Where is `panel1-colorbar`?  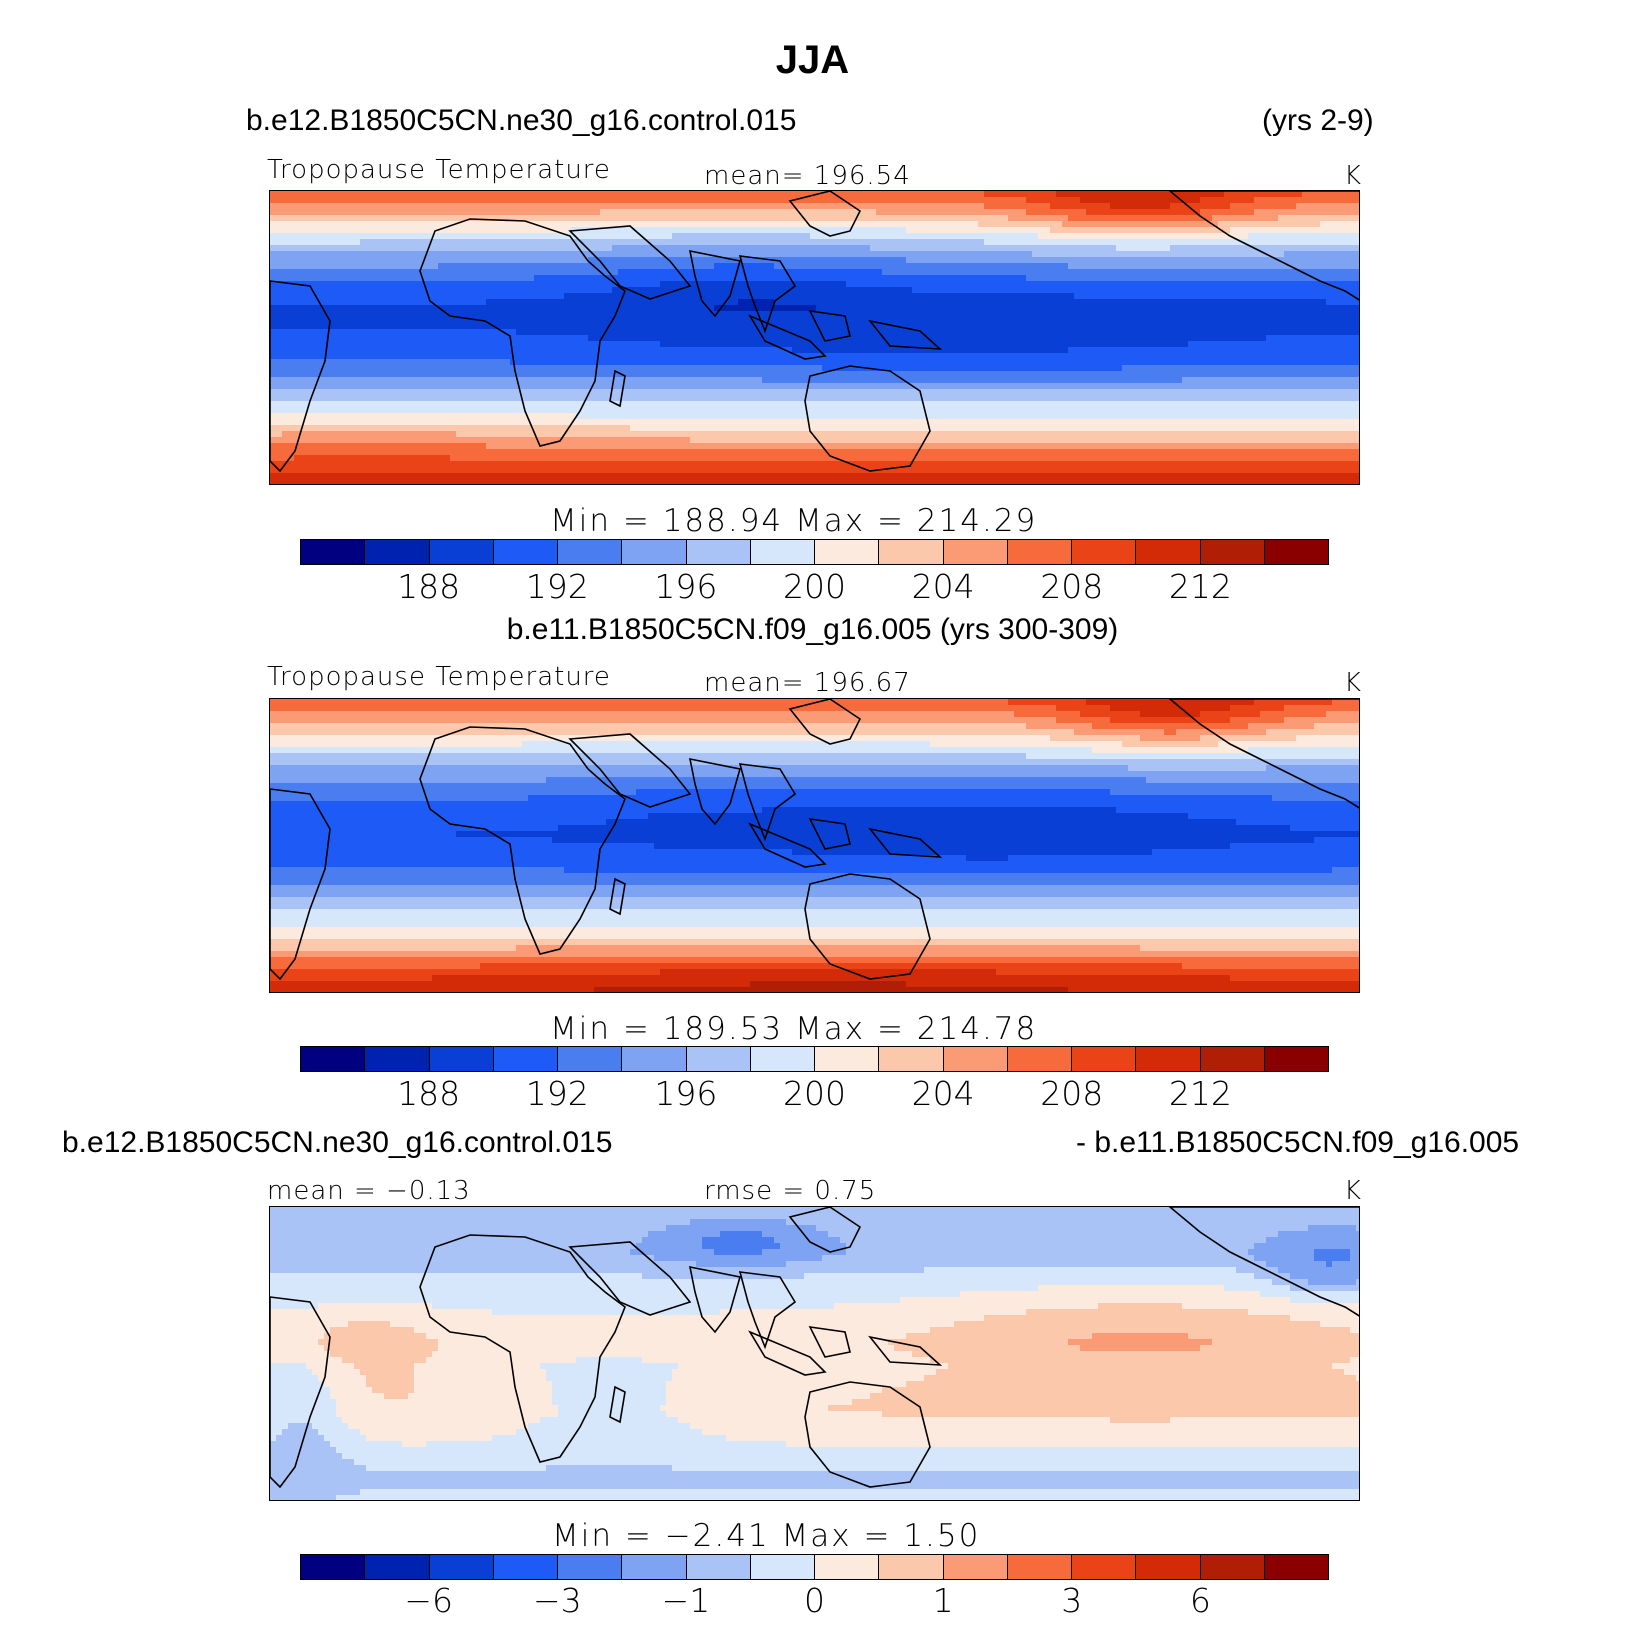
panel1-colorbar is located at coordinates (814, 552).